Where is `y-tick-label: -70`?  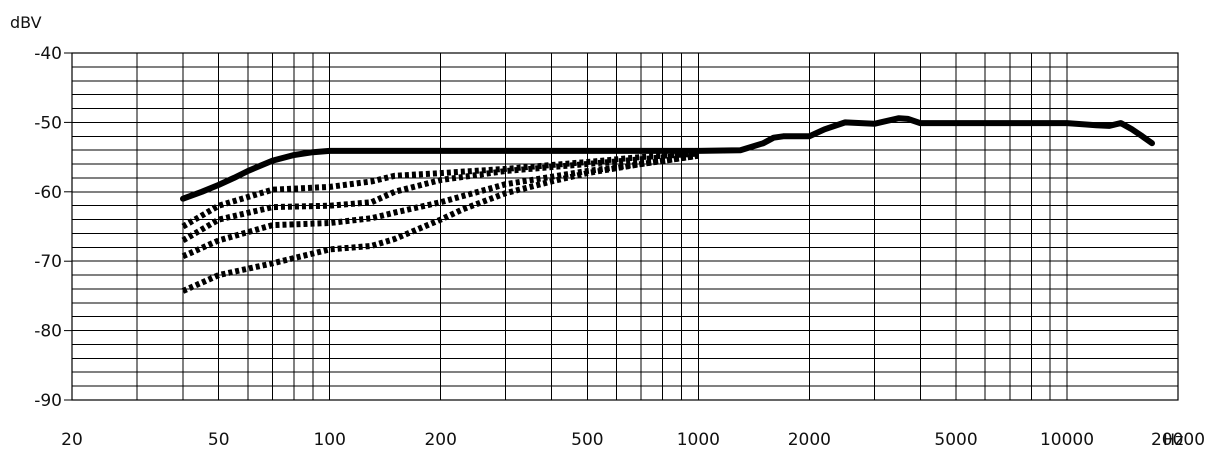
y-tick-label: -70 is located at coordinates (48, 262).